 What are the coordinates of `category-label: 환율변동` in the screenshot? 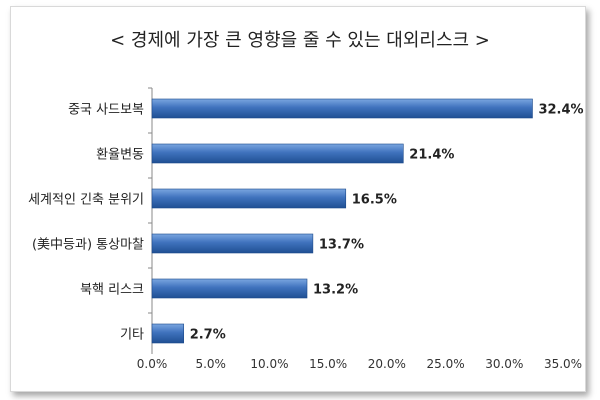 It's located at (120, 155).